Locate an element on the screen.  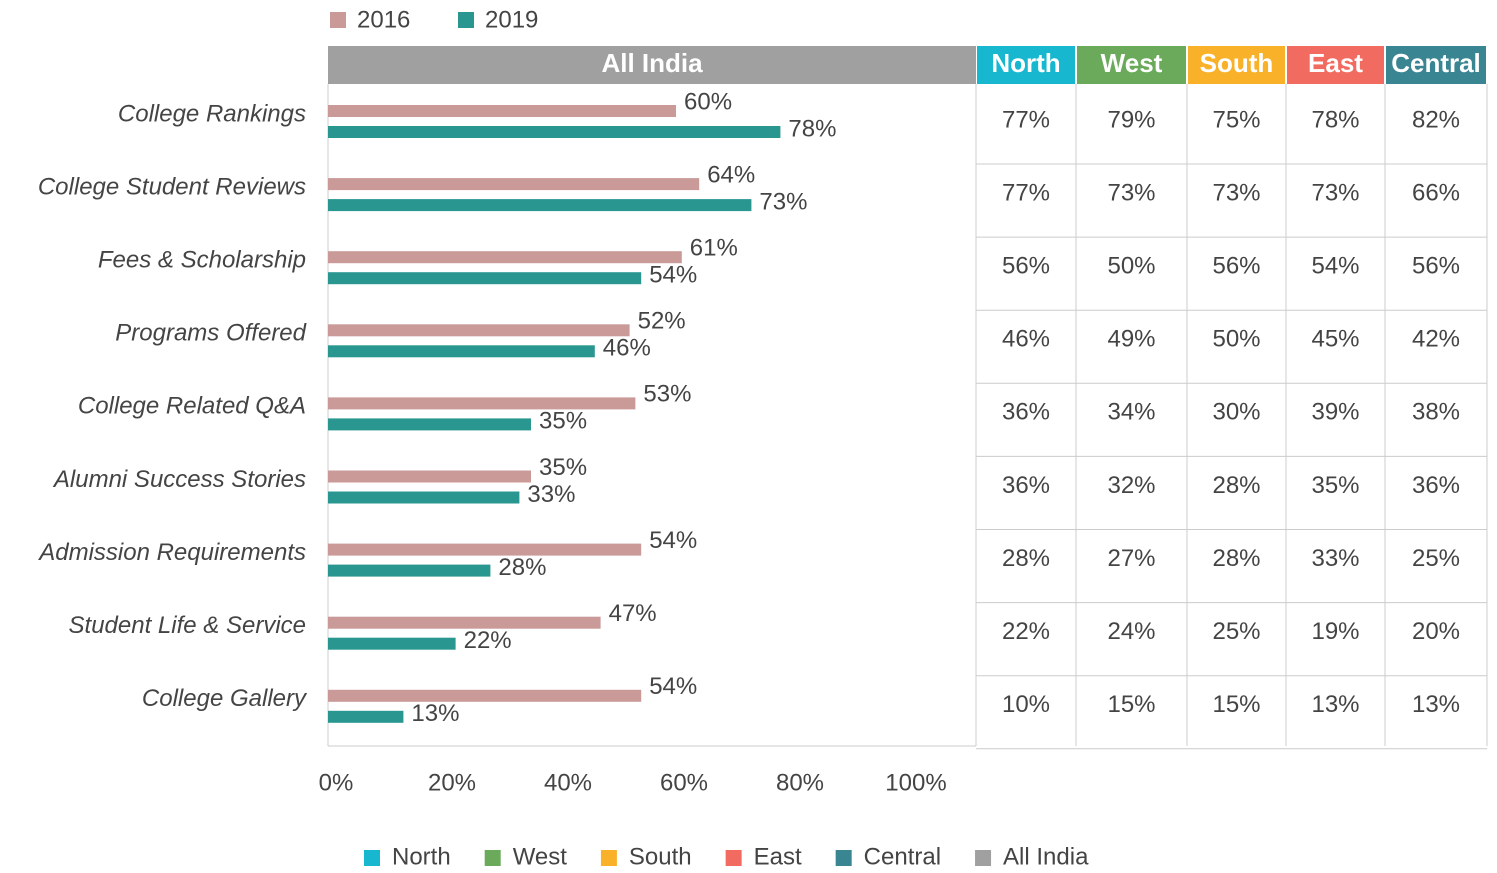
table-cell: 19% is located at coordinates (1335, 631).